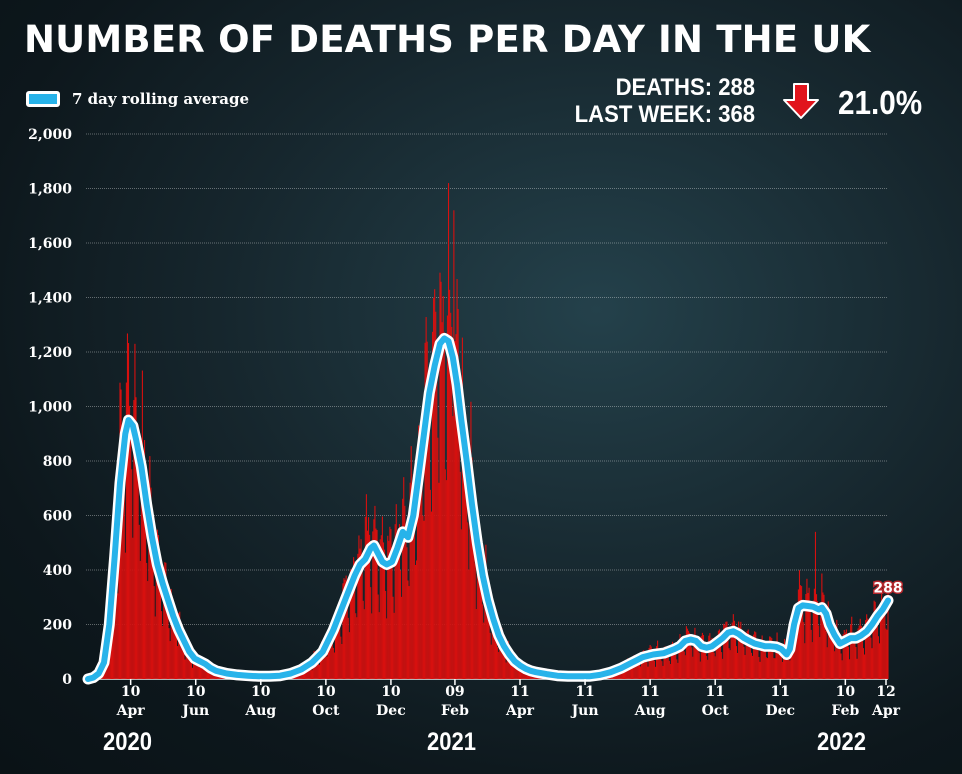 This screenshot has width=962, height=774. Describe the element at coordinates (451, 742) in the screenshot. I see `year-label-2021: 2021` at that location.